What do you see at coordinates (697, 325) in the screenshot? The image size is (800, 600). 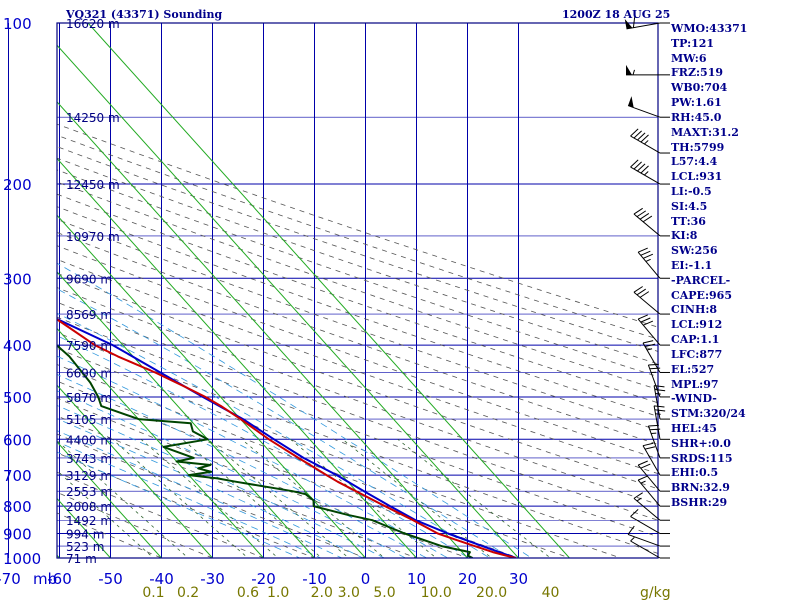 I see `sounding-parameter: LCL:912` at bounding box center [697, 325].